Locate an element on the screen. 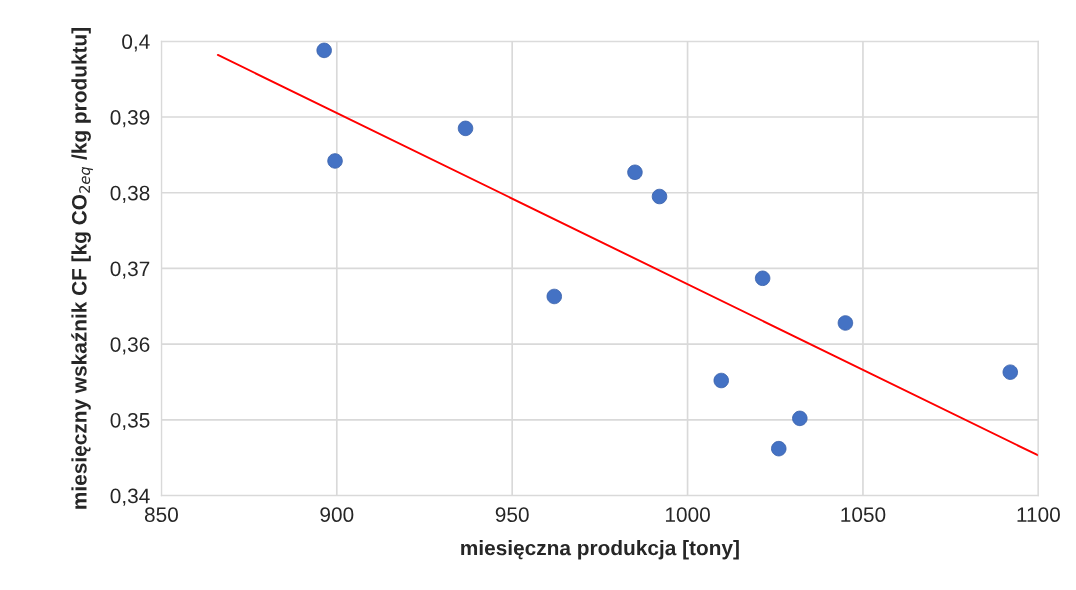 This screenshot has width=1076, height=590. x-tick-label: 1000 is located at coordinates (687, 515).